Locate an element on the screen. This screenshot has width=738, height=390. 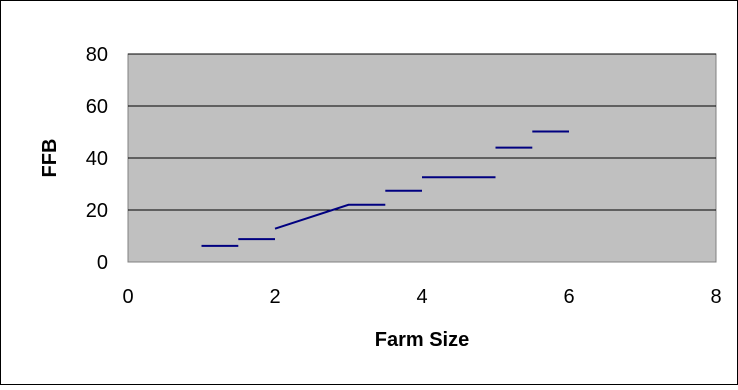
x-axis-tick-labels: 0 2 4 6 8 is located at coordinates (421, 297).